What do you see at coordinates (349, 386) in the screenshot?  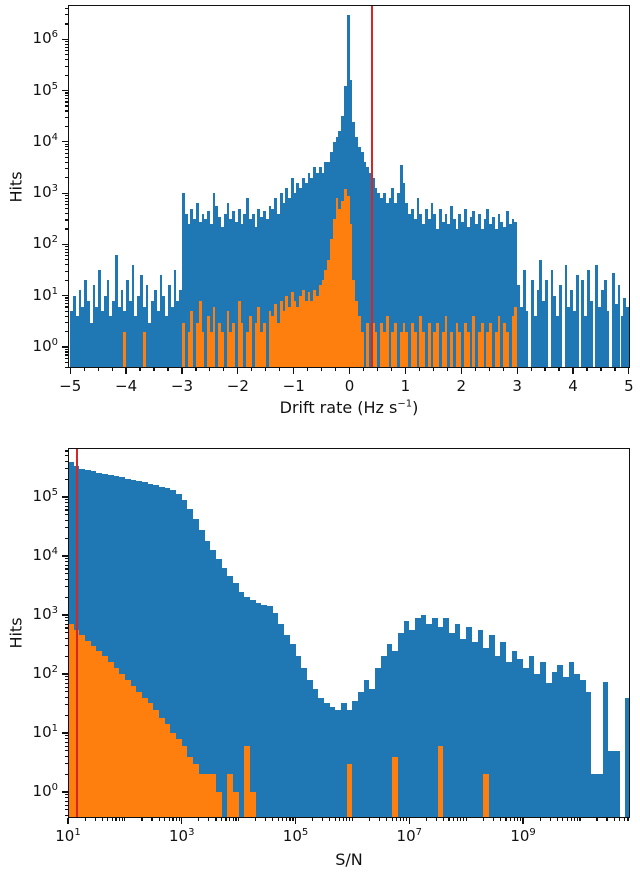 I see `x-tick-label: 0` at bounding box center [349, 386].